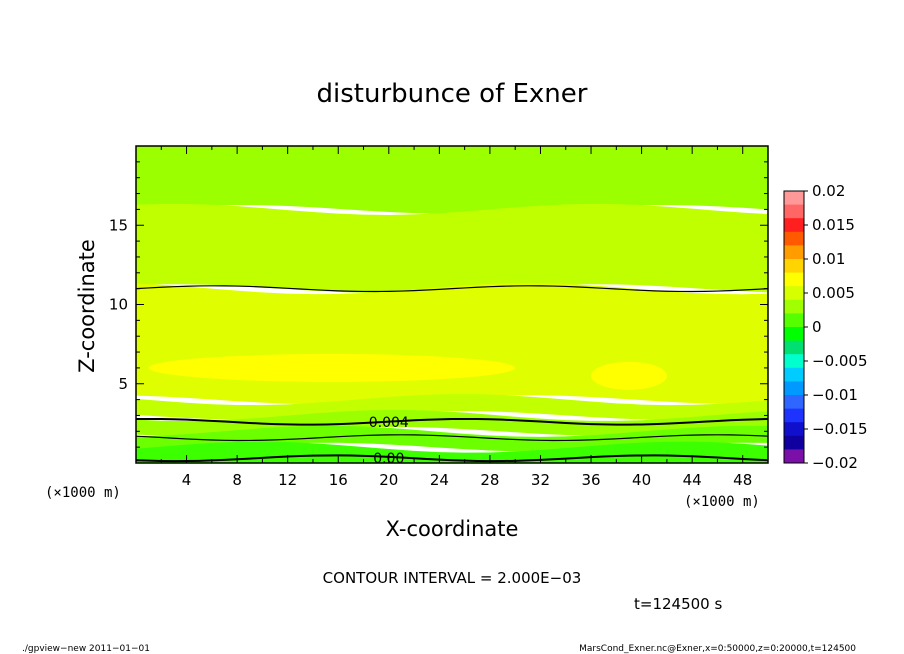  Describe the element at coordinates (722, 502) in the screenshot. I see `x-unit-right: (×1000 m)` at that location.